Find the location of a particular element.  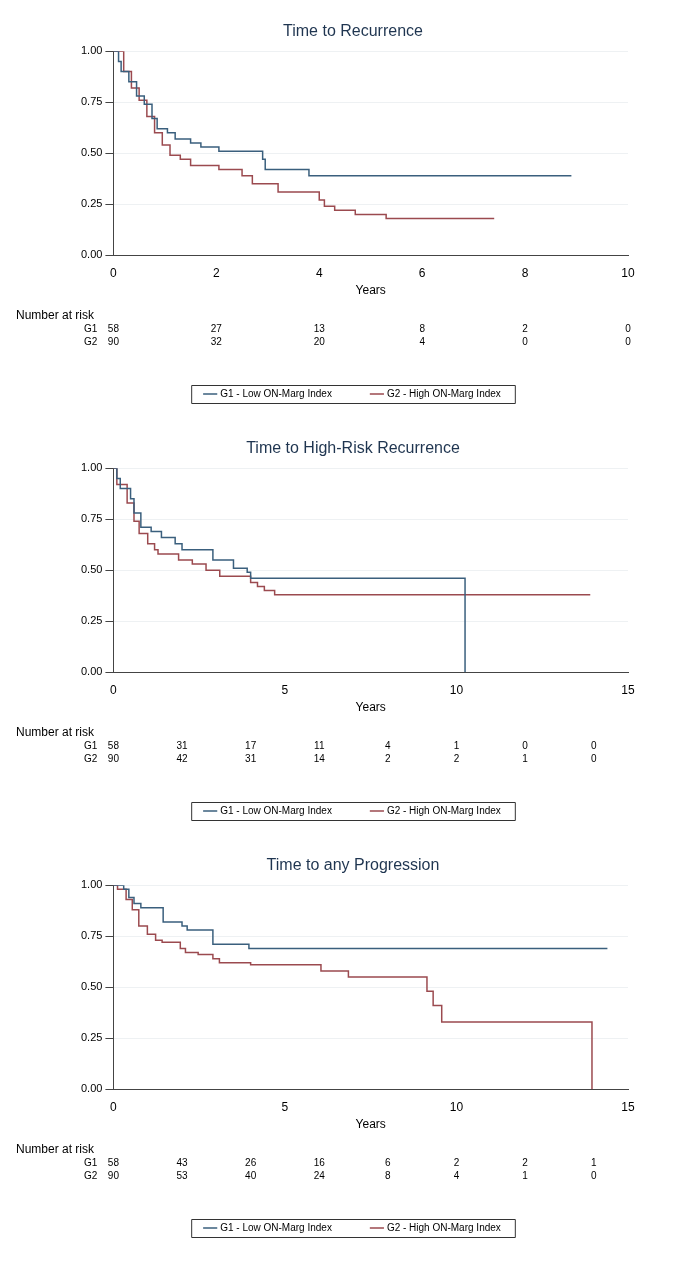

text: G1 58 43 26 16 6 2 2 1 is located at coordinates (340, 1162).